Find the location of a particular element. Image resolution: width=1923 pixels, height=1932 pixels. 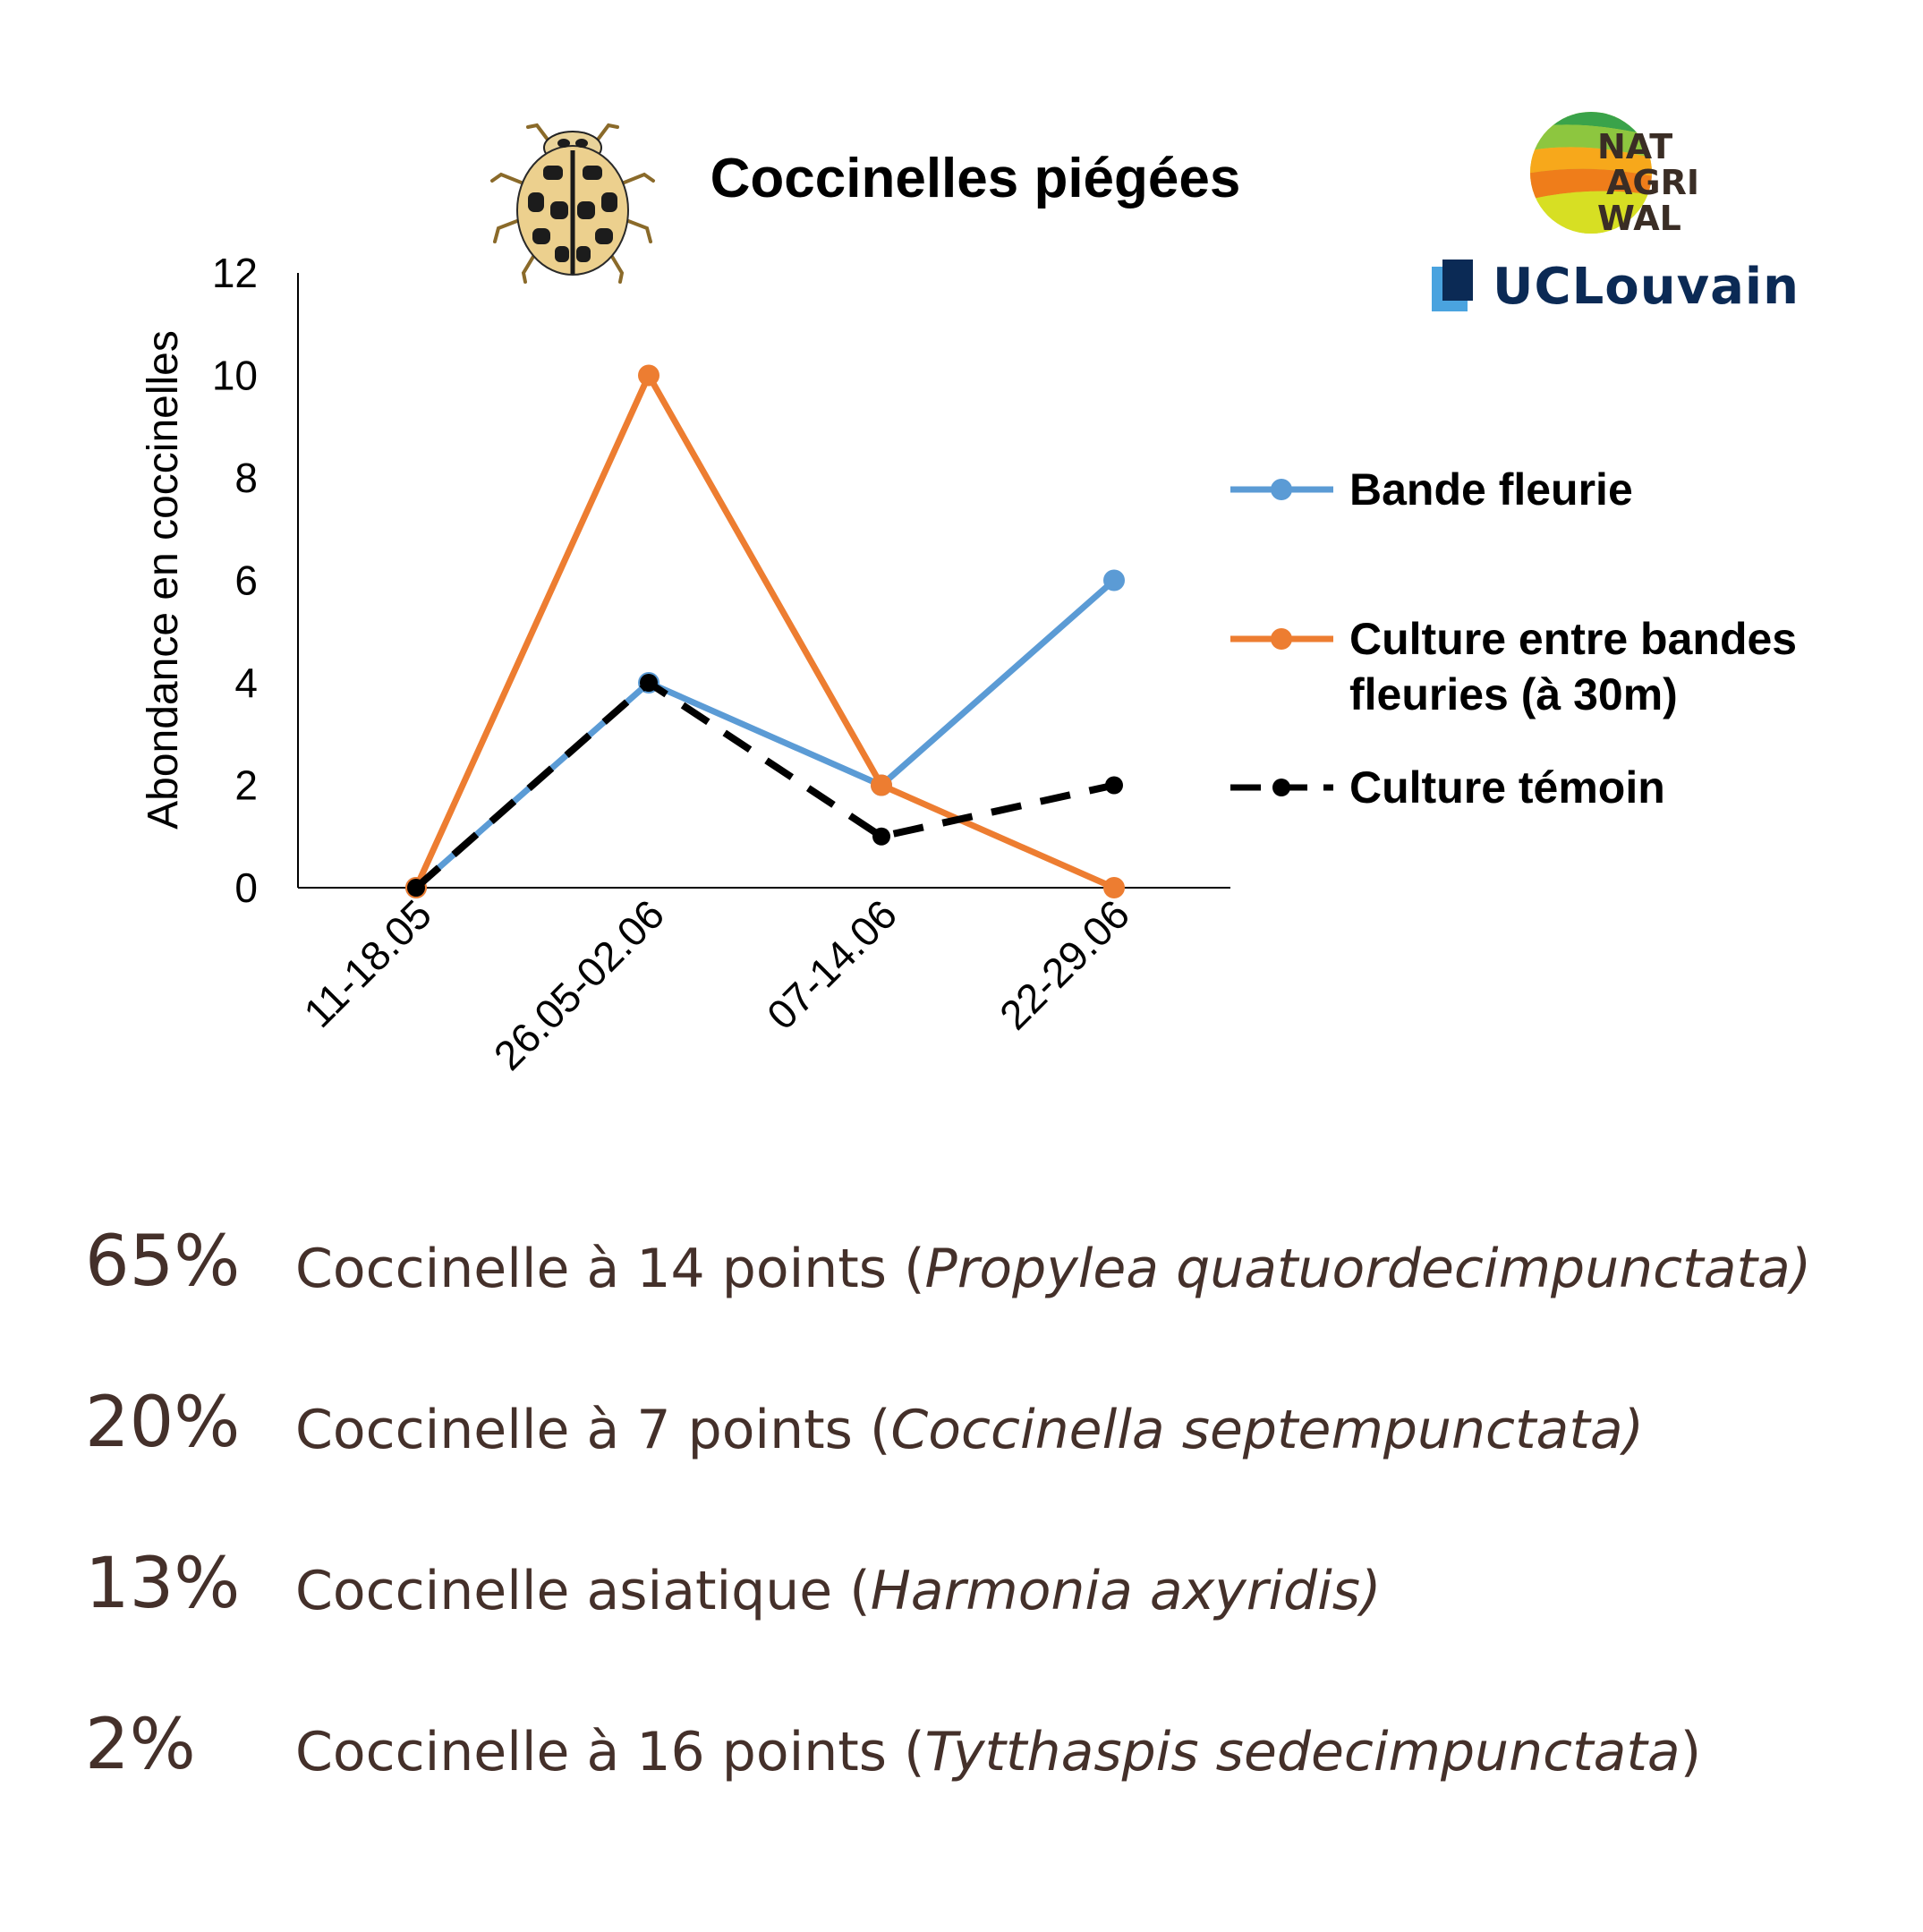

ucl-square-dark is located at coordinates (1457, 281).